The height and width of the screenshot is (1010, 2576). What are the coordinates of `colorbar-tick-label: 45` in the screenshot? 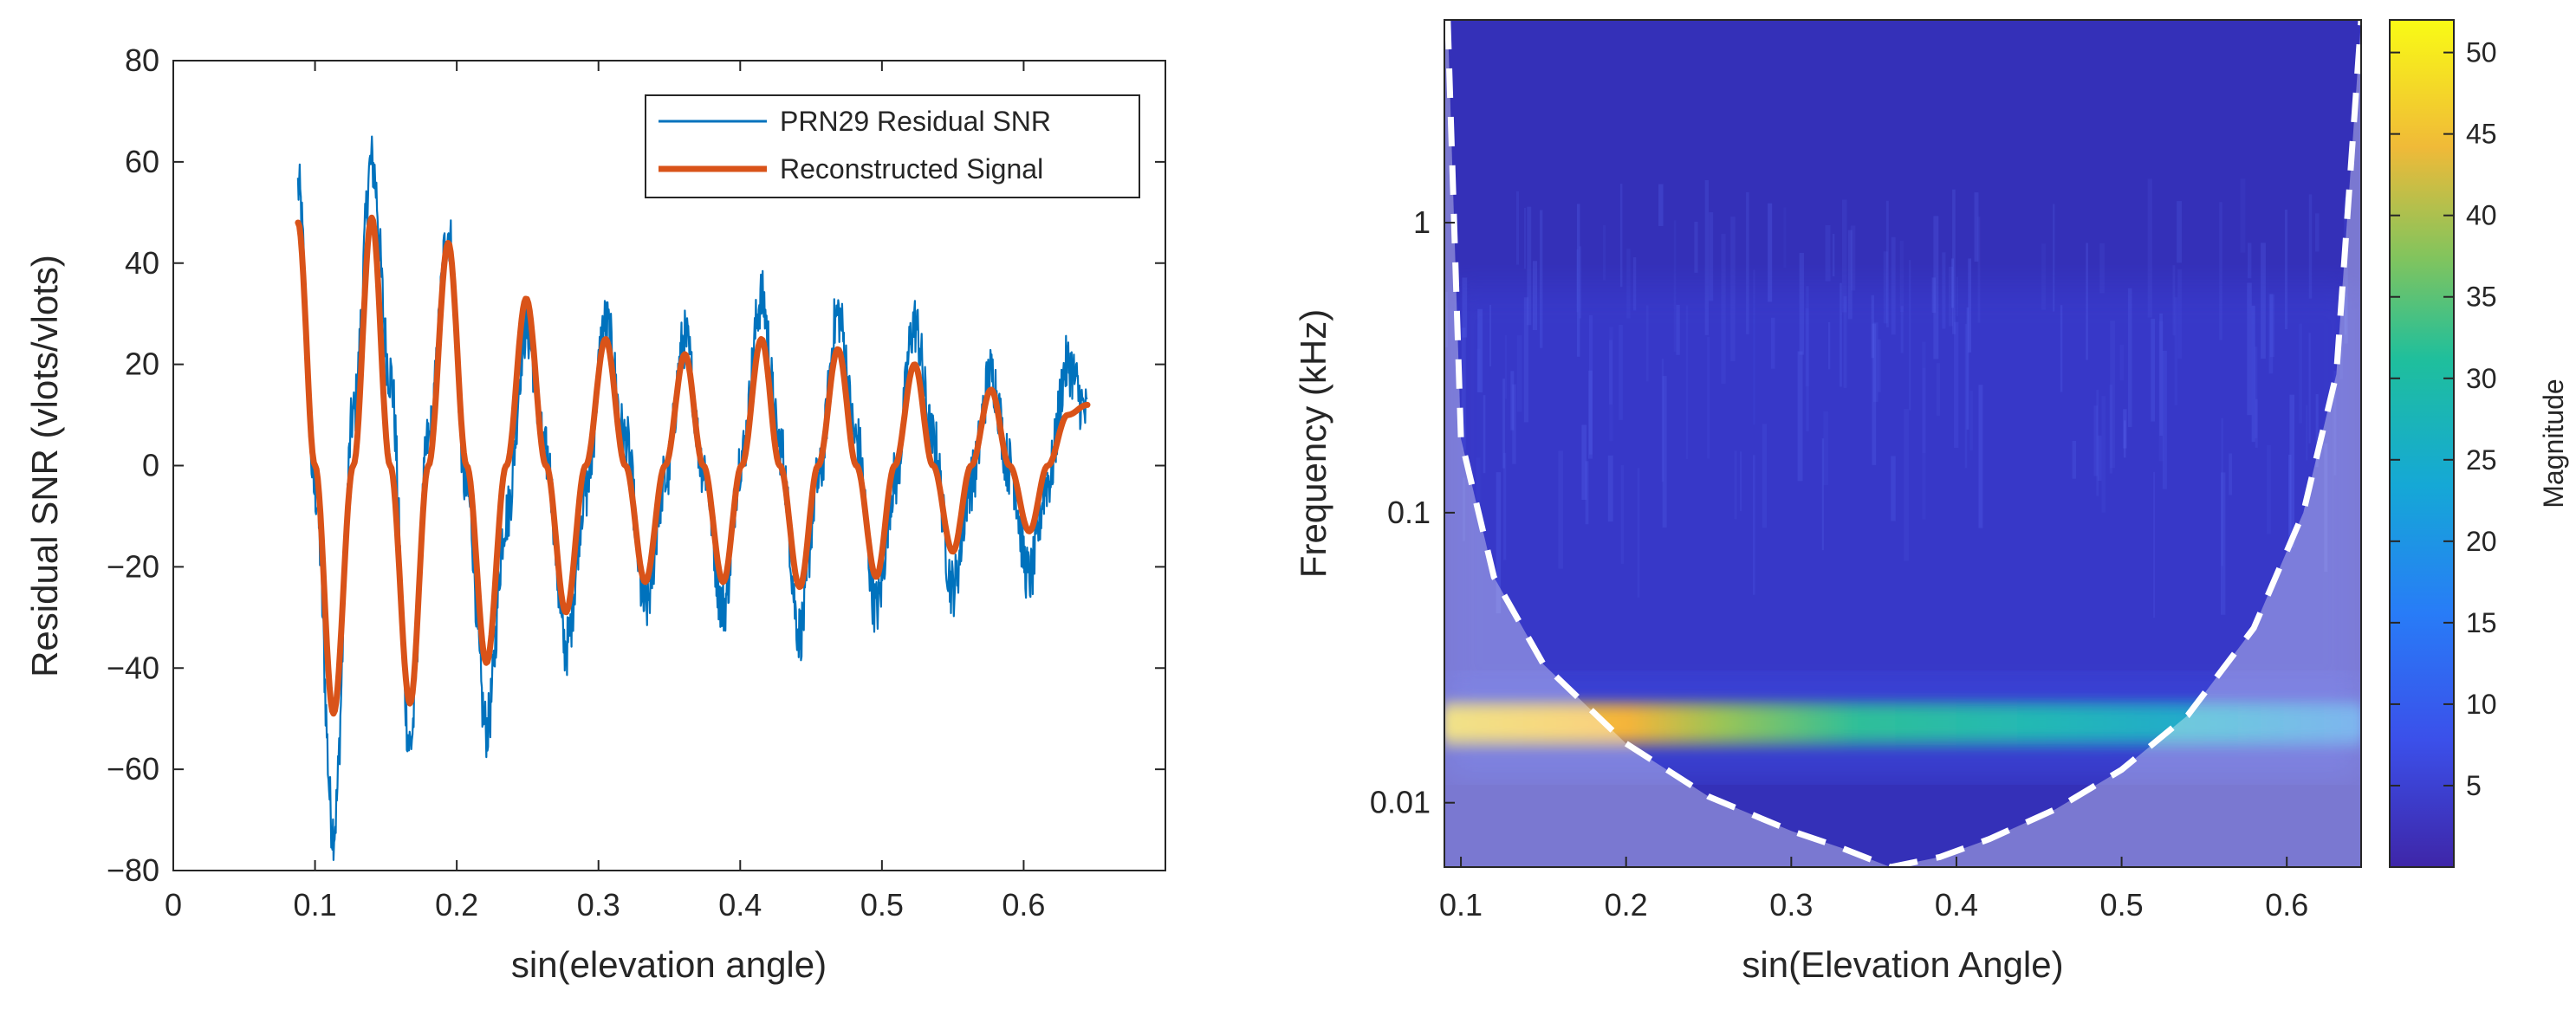 It's located at (2481, 134).